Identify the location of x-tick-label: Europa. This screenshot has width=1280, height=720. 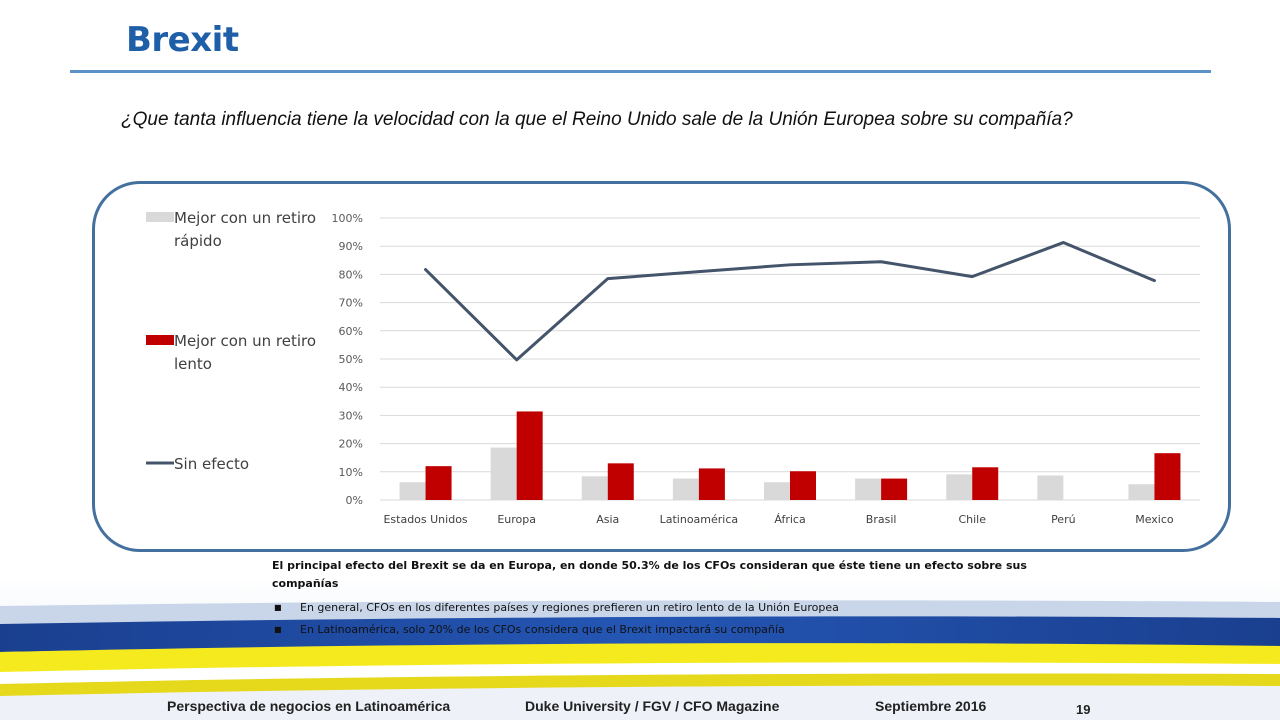
(516, 519).